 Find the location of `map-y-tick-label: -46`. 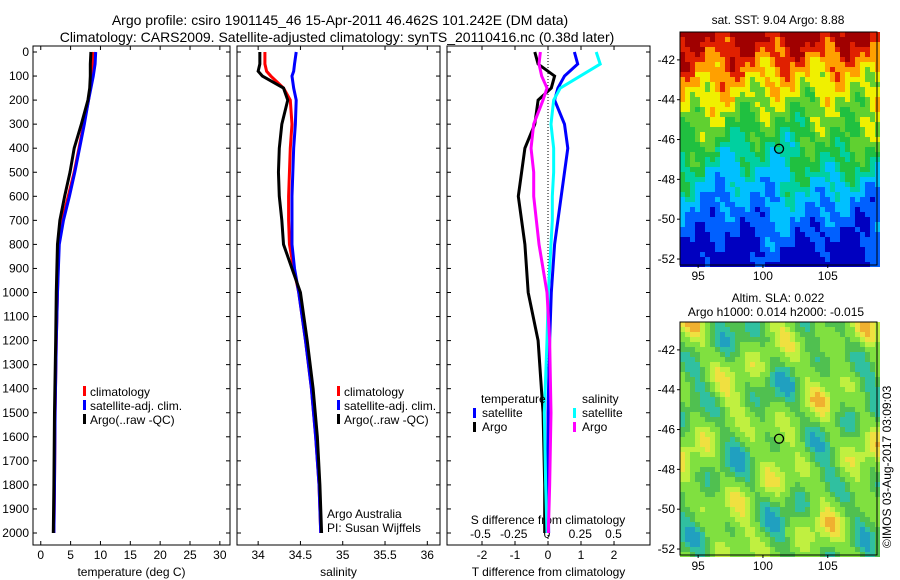

map-y-tick-label: -46 is located at coordinates (667, 430).